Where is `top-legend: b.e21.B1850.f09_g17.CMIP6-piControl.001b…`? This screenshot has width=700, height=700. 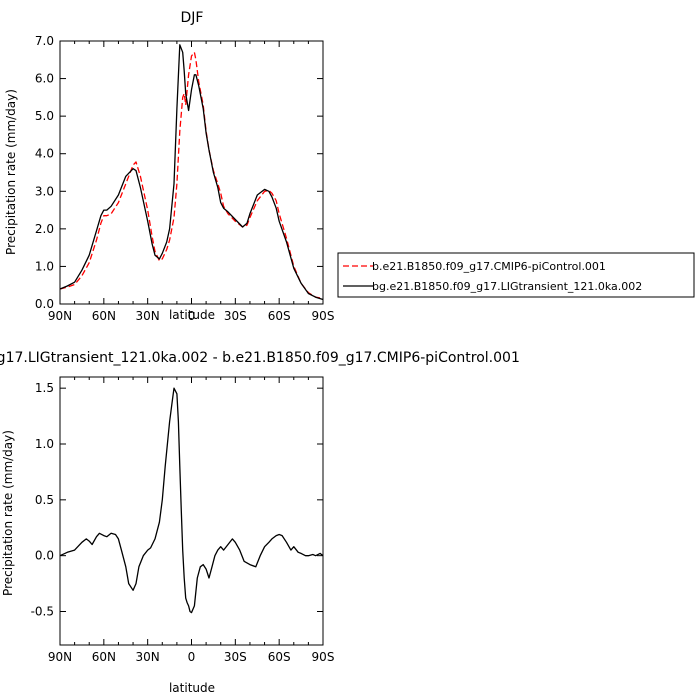
top-legend: b.e21.B1850.f09_g17.CMIP6-piControl.001b… is located at coordinates (516, 275).